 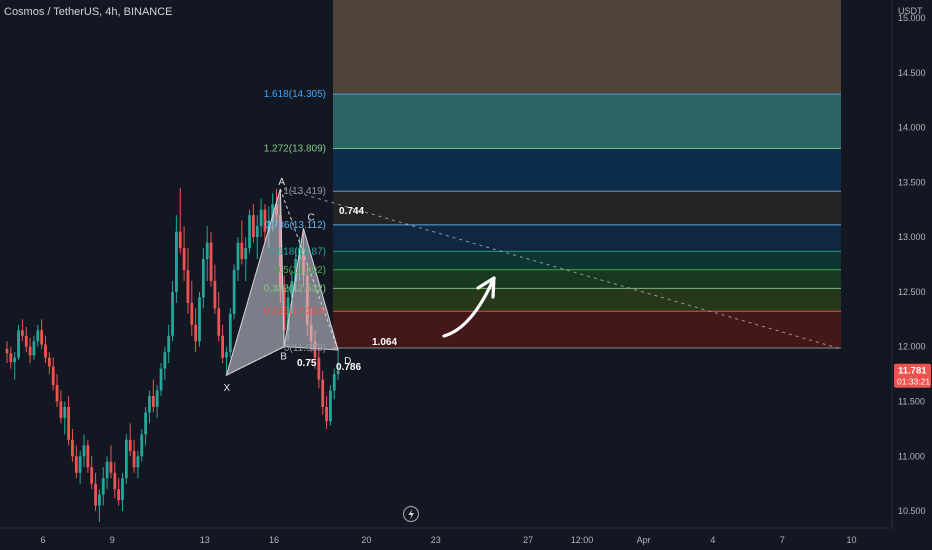 What do you see at coordinates (587, 279) in the screenshot?
I see `fib-band-0.5` at bounding box center [587, 279].